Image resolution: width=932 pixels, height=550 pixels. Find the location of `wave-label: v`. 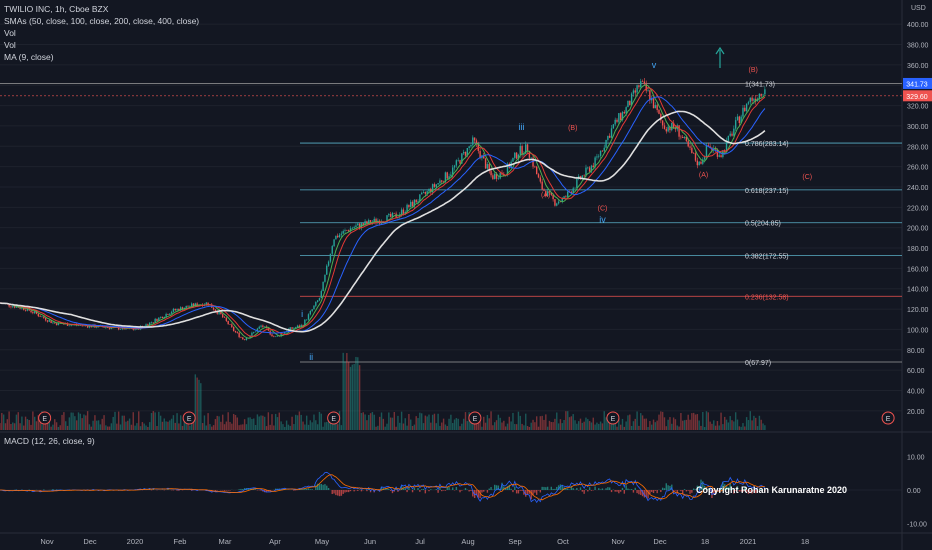

wave-label: v is located at coordinates (654, 65).